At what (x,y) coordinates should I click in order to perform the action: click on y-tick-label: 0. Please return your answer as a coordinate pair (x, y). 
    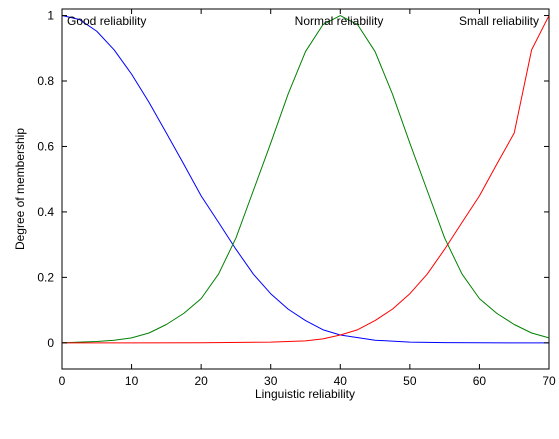
    Looking at the image, I should click on (50, 343).